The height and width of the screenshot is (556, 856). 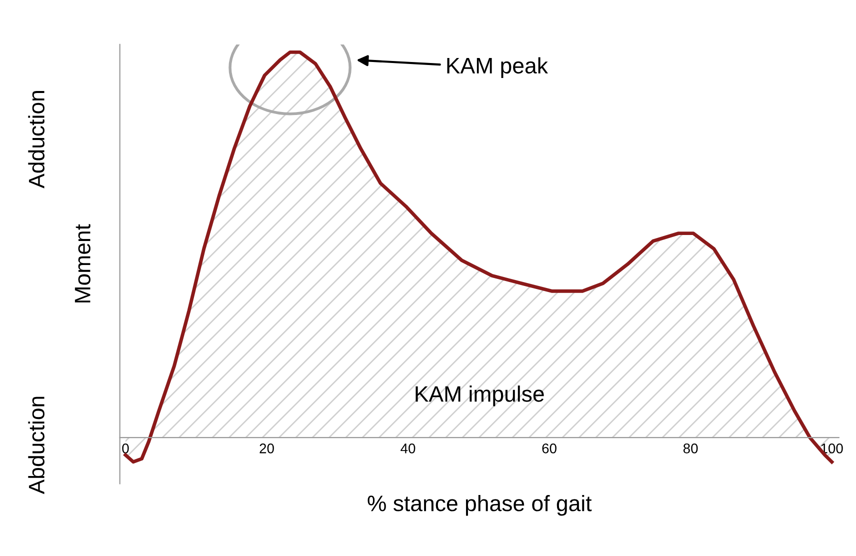 I want to click on x-tick-label: 80, so click(x=690, y=449).